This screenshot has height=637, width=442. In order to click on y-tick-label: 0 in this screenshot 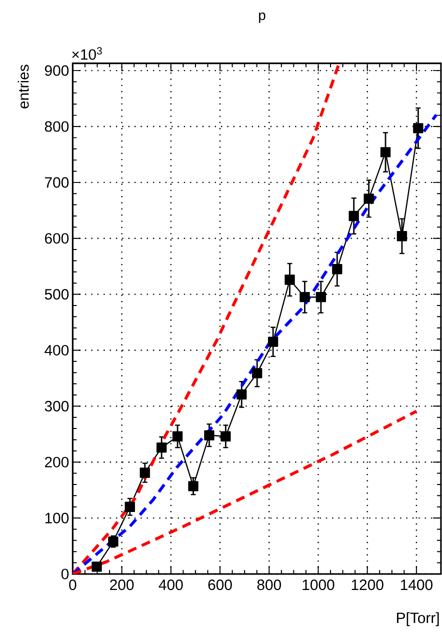, I will do `click(65, 574)`.